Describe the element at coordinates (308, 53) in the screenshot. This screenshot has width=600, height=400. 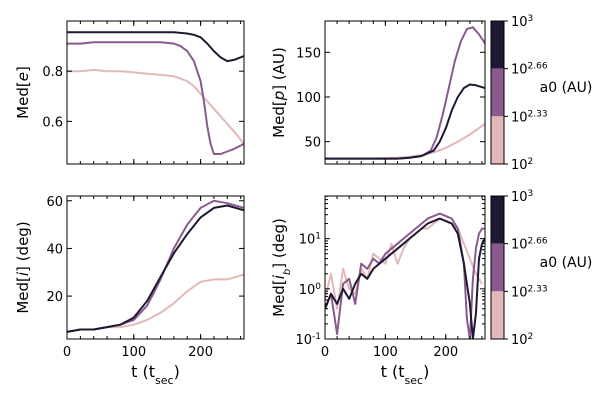
I see `y-tick-label: 150` at that location.